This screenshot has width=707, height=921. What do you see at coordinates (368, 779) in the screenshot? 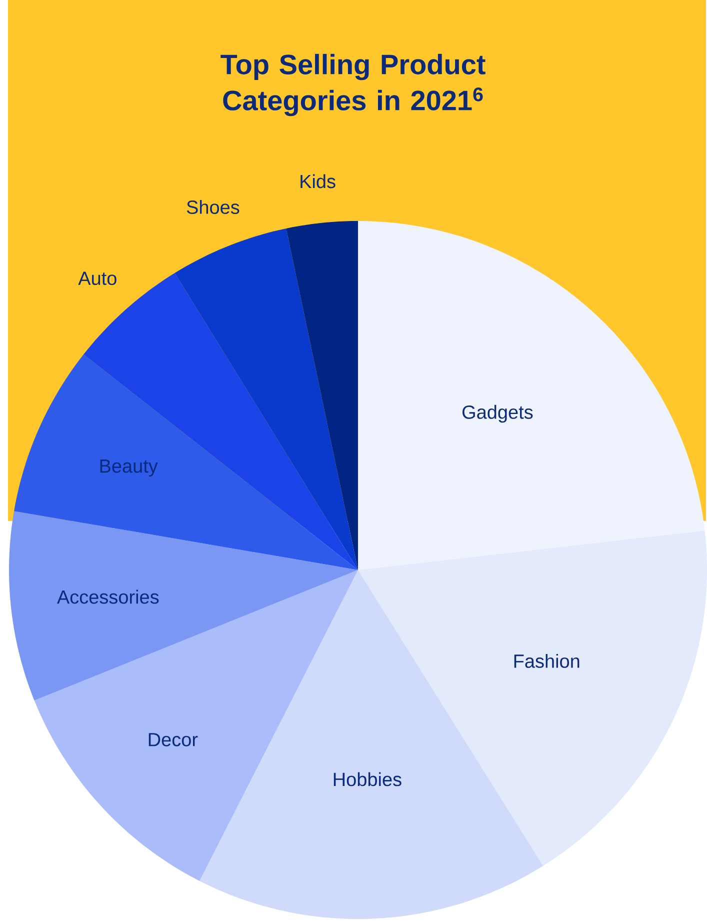
I see `slice-label: Hobbies` at bounding box center [368, 779].